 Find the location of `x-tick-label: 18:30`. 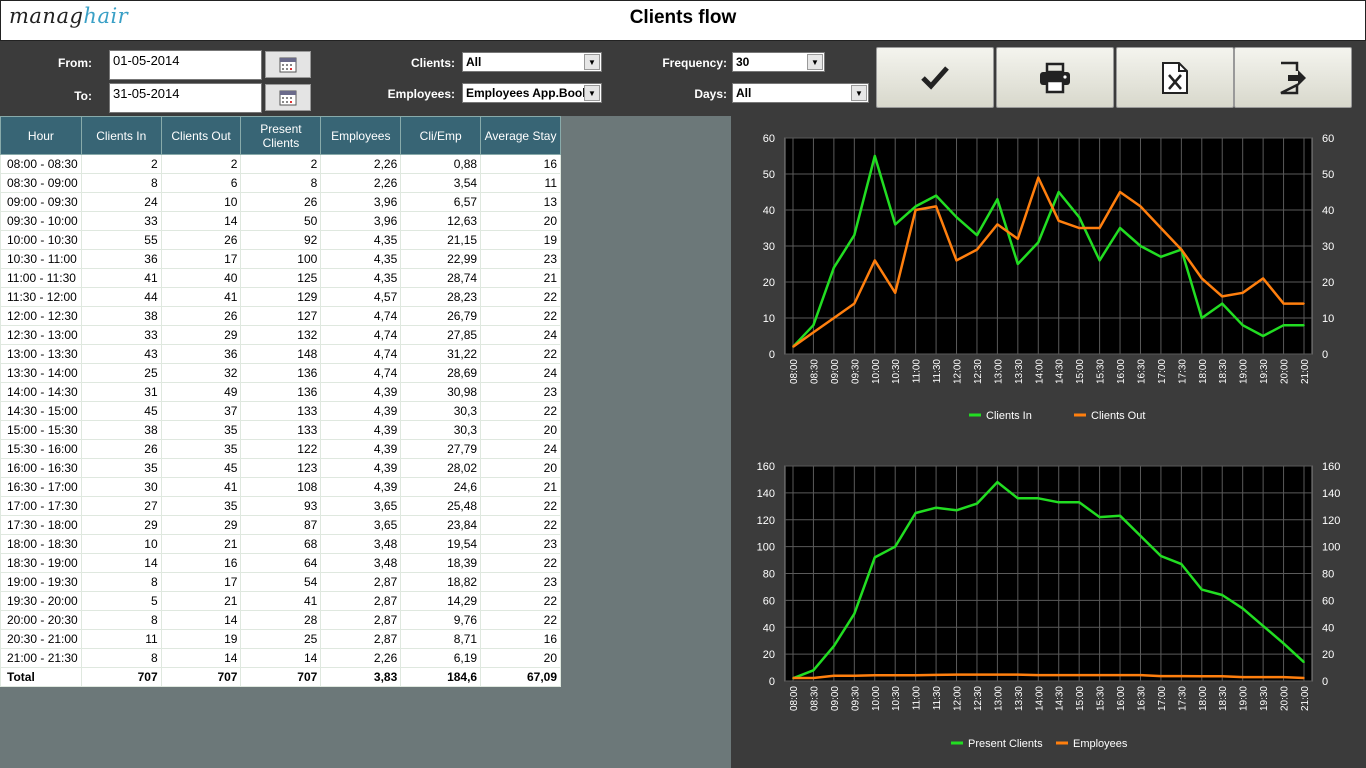

x-tick-label: 18:30 is located at coordinates (1223, 698).